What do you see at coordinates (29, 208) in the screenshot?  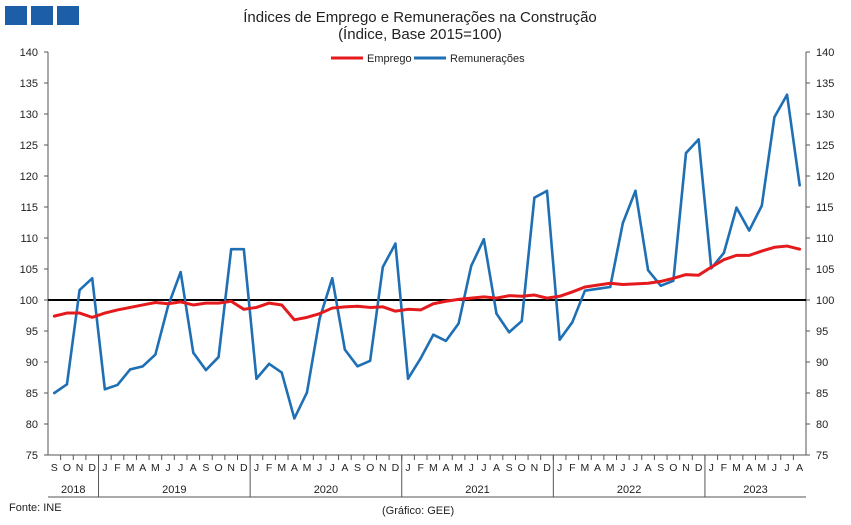 I see `y-tick-label-left: 115` at bounding box center [29, 208].